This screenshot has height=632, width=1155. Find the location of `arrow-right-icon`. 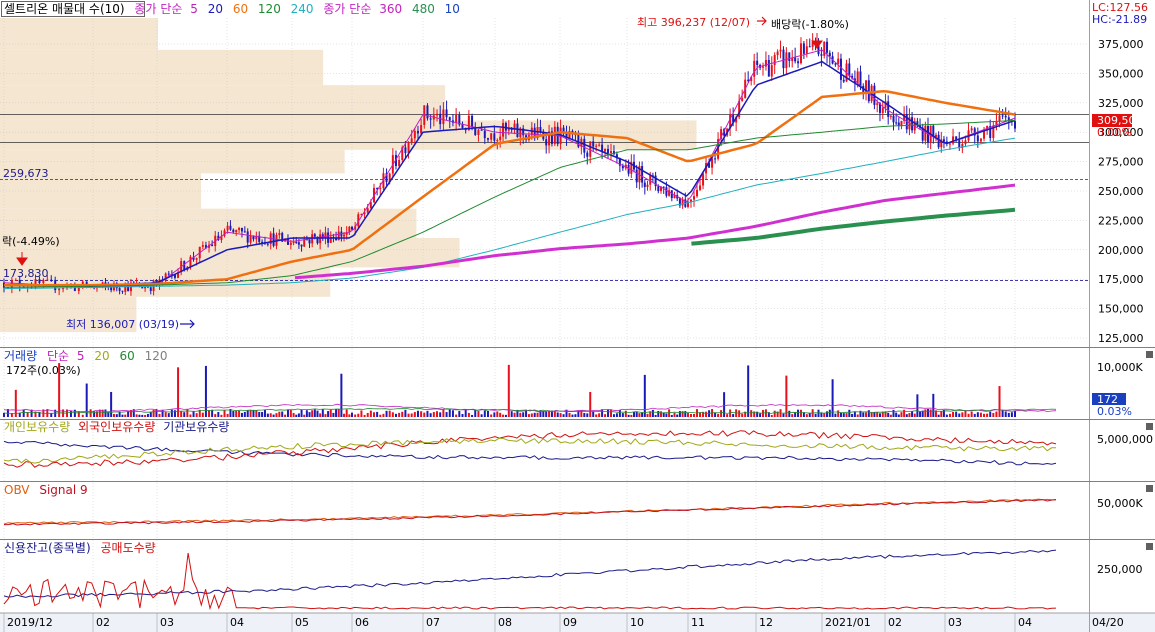

arrow-right-icon is located at coordinates (187, 324).